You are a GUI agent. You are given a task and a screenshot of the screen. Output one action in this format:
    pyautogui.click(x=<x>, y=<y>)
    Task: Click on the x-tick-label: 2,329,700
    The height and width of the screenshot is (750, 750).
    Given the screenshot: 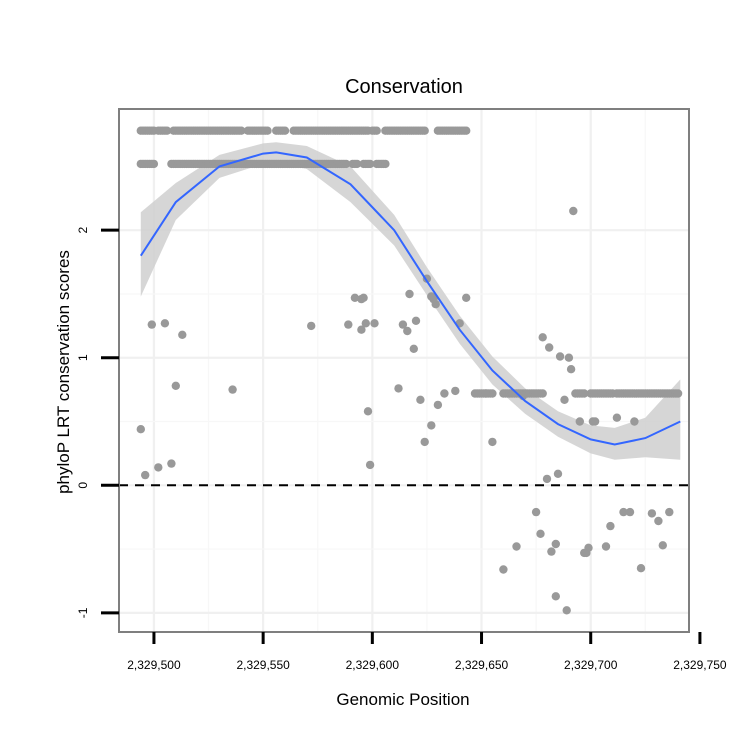 What is the action you would take?
    pyautogui.click(x=591, y=665)
    